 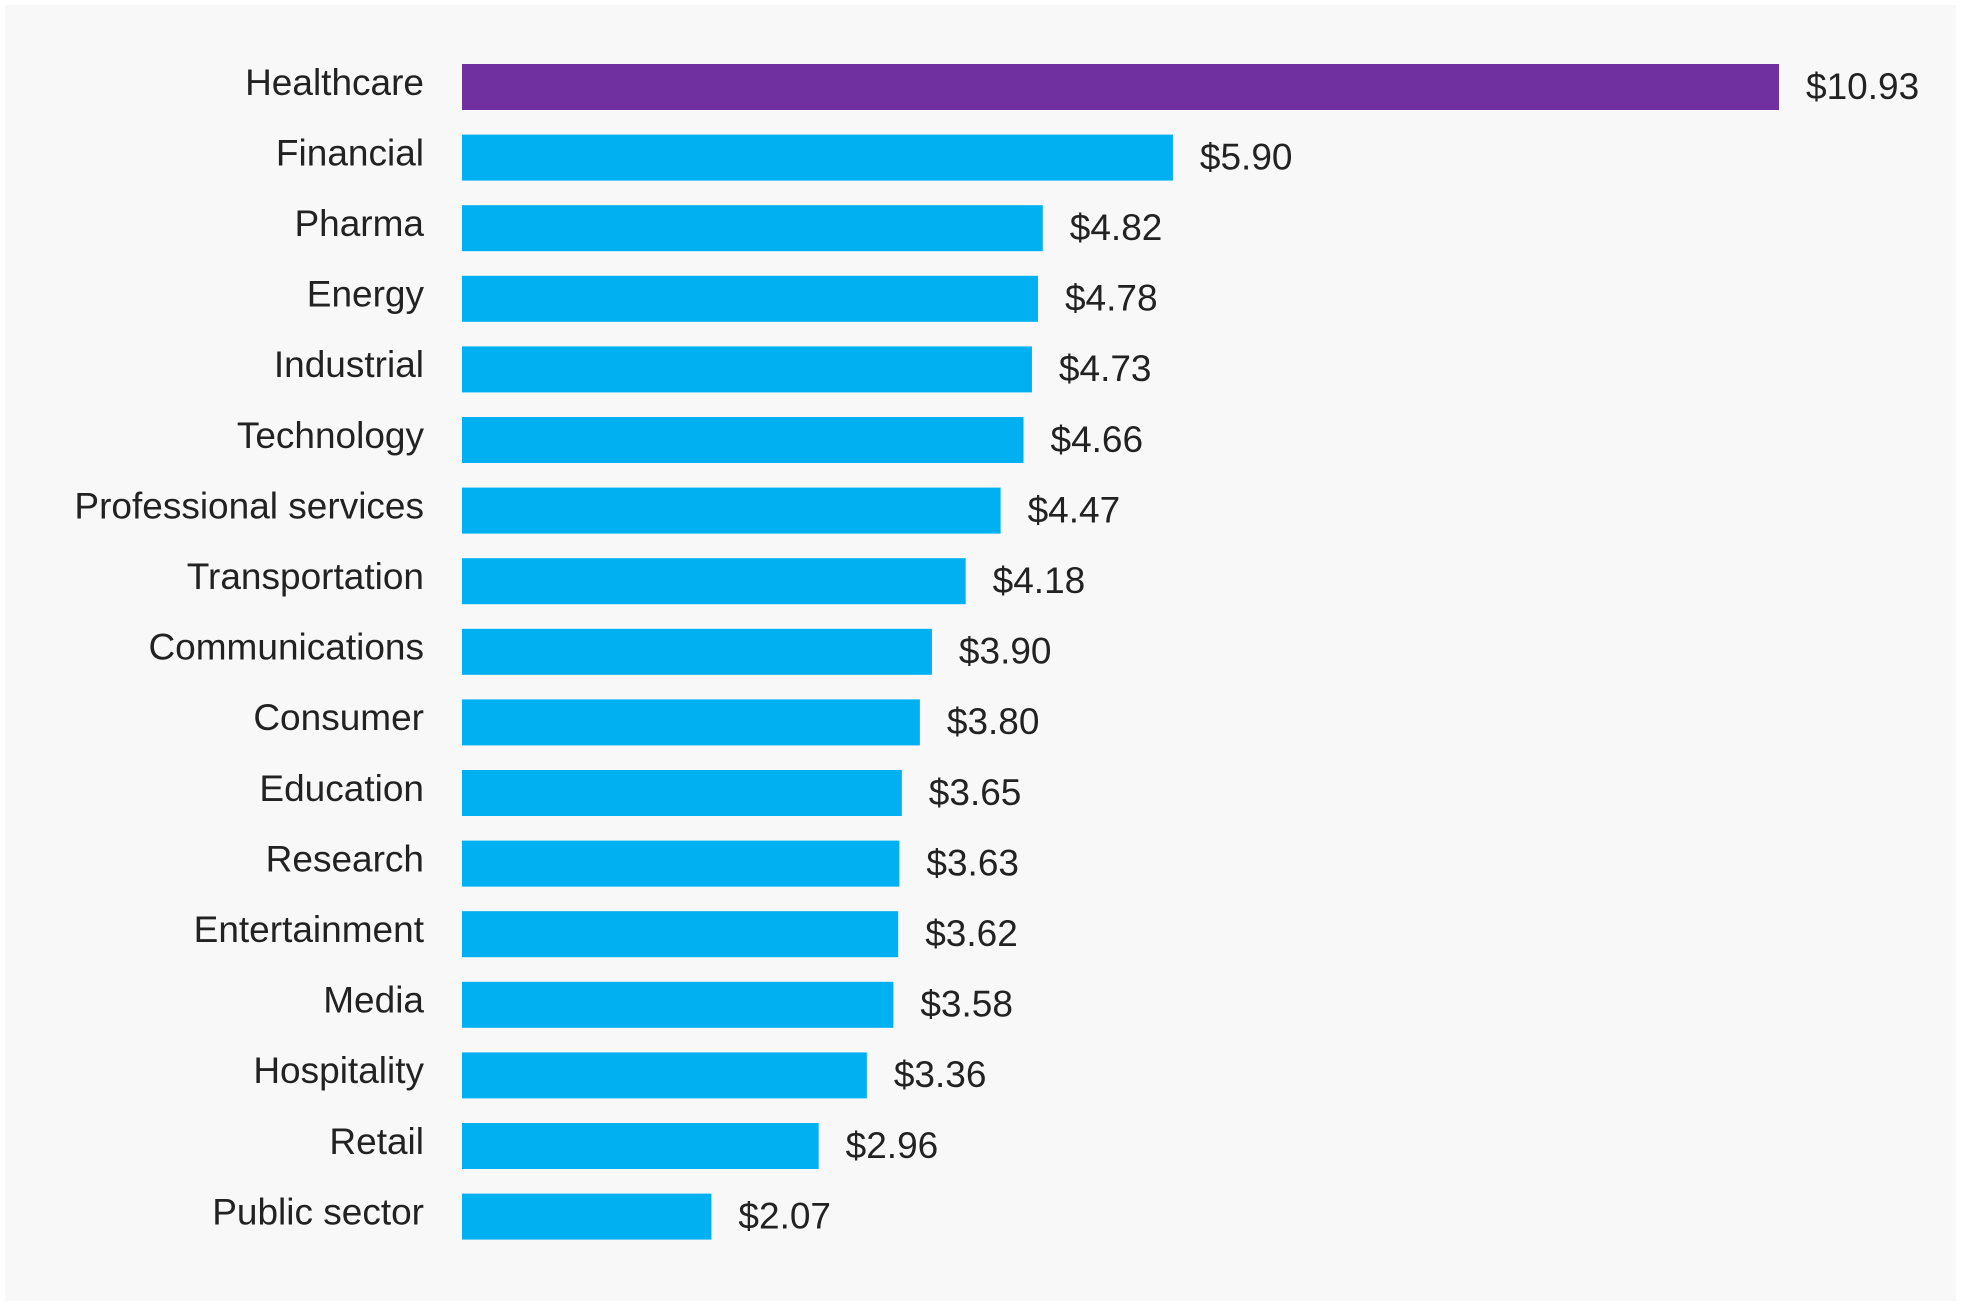 I want to click on bar-consumer, so click(x=691, y=722).